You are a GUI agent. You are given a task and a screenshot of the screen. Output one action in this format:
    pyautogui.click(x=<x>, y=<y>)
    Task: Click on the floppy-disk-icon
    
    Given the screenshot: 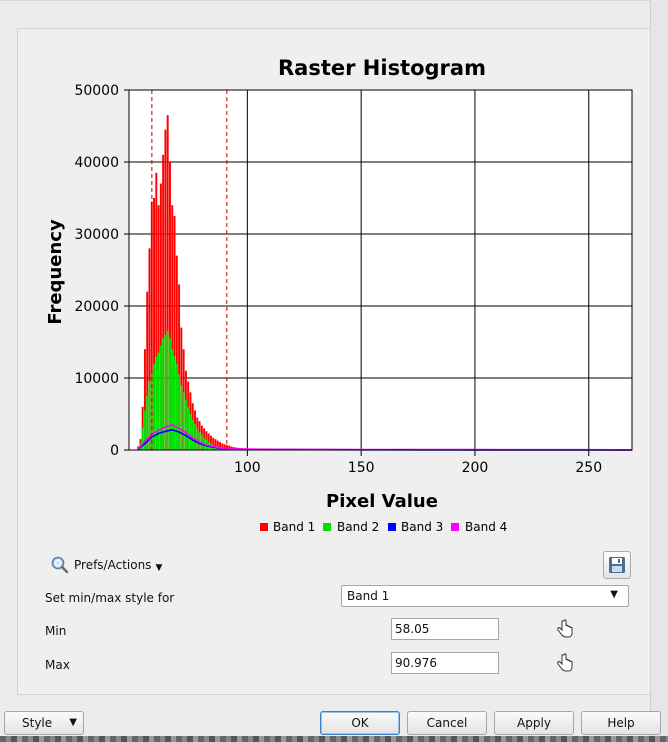 What is the action you would take?
    pyautogui.click(x=617, y=565)
    